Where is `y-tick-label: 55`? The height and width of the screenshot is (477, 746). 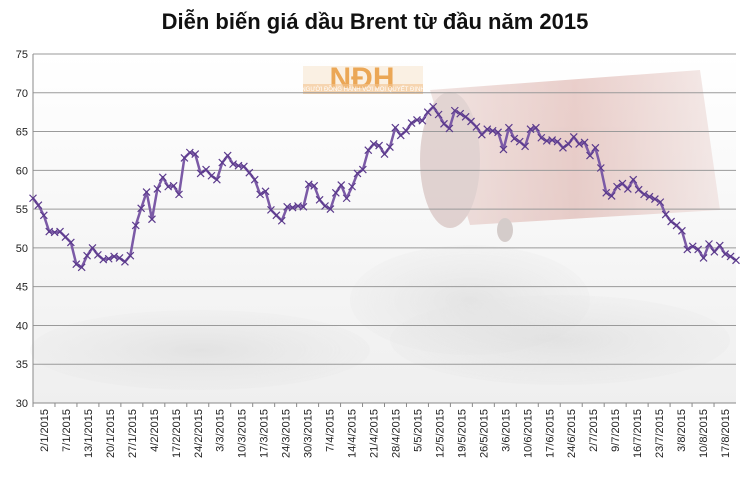 y-tick-label: 55 is located at coordinates (22, 210).